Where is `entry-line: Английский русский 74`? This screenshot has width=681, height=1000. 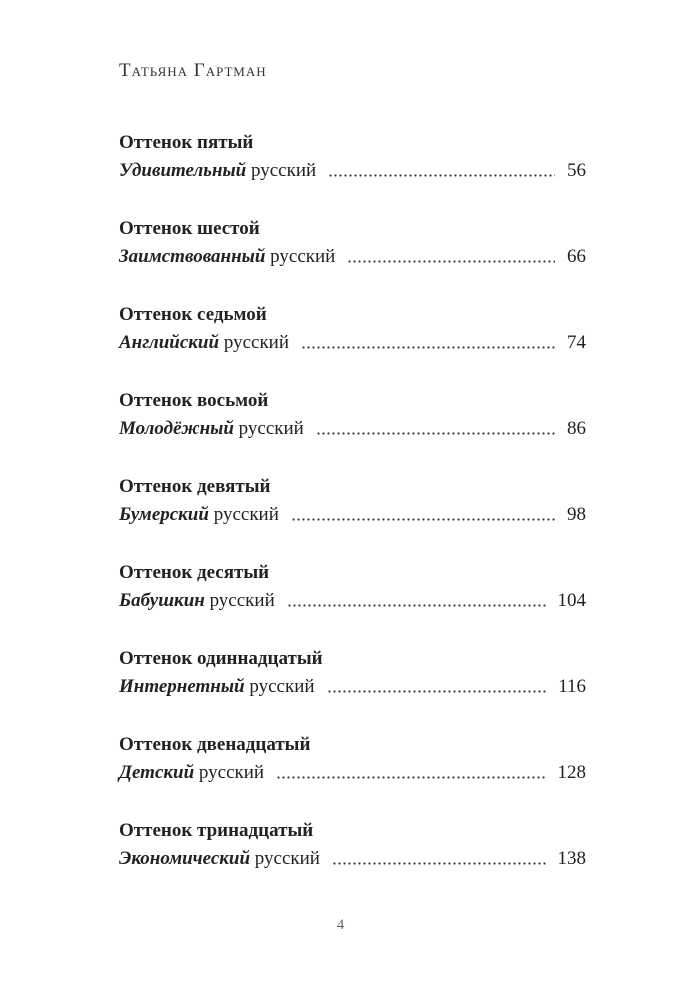 entry-line: Английский русский 74 is located at coordinates (352, 343).